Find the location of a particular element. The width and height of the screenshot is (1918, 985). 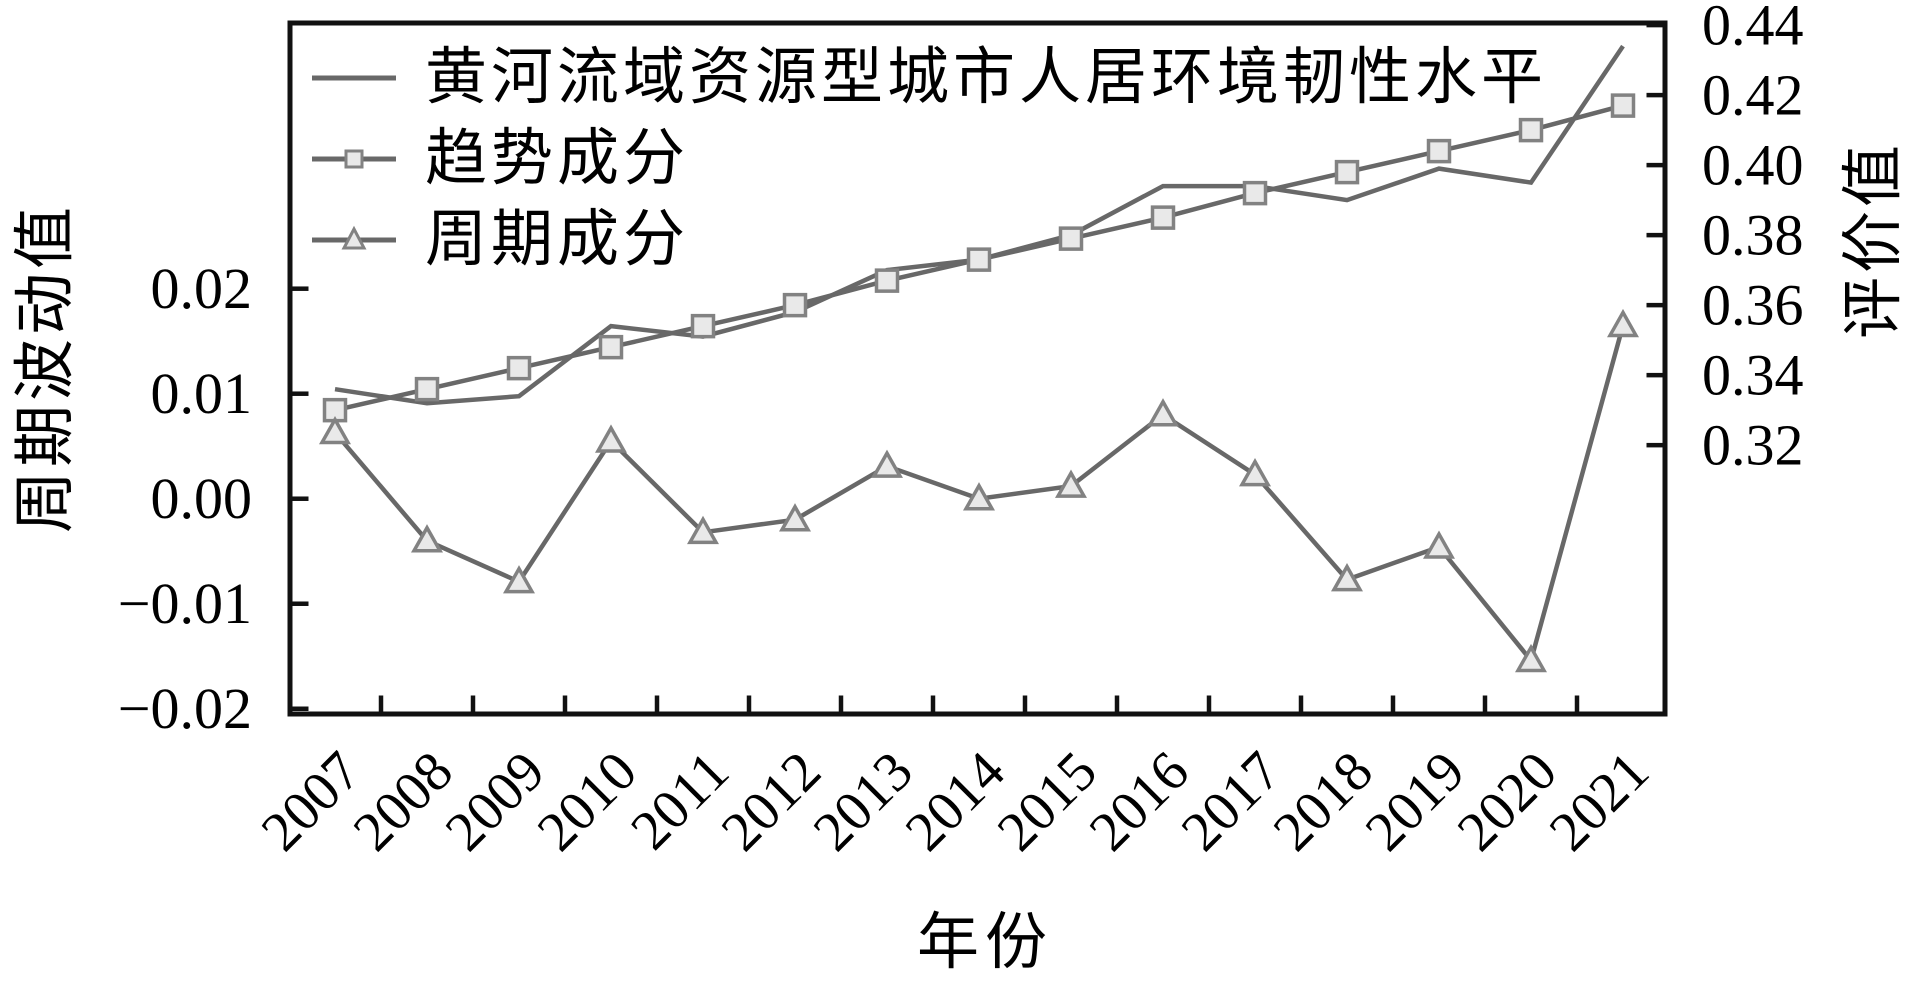

left-axis-tick-label: 0.01 is located at coordinates (202, 393).